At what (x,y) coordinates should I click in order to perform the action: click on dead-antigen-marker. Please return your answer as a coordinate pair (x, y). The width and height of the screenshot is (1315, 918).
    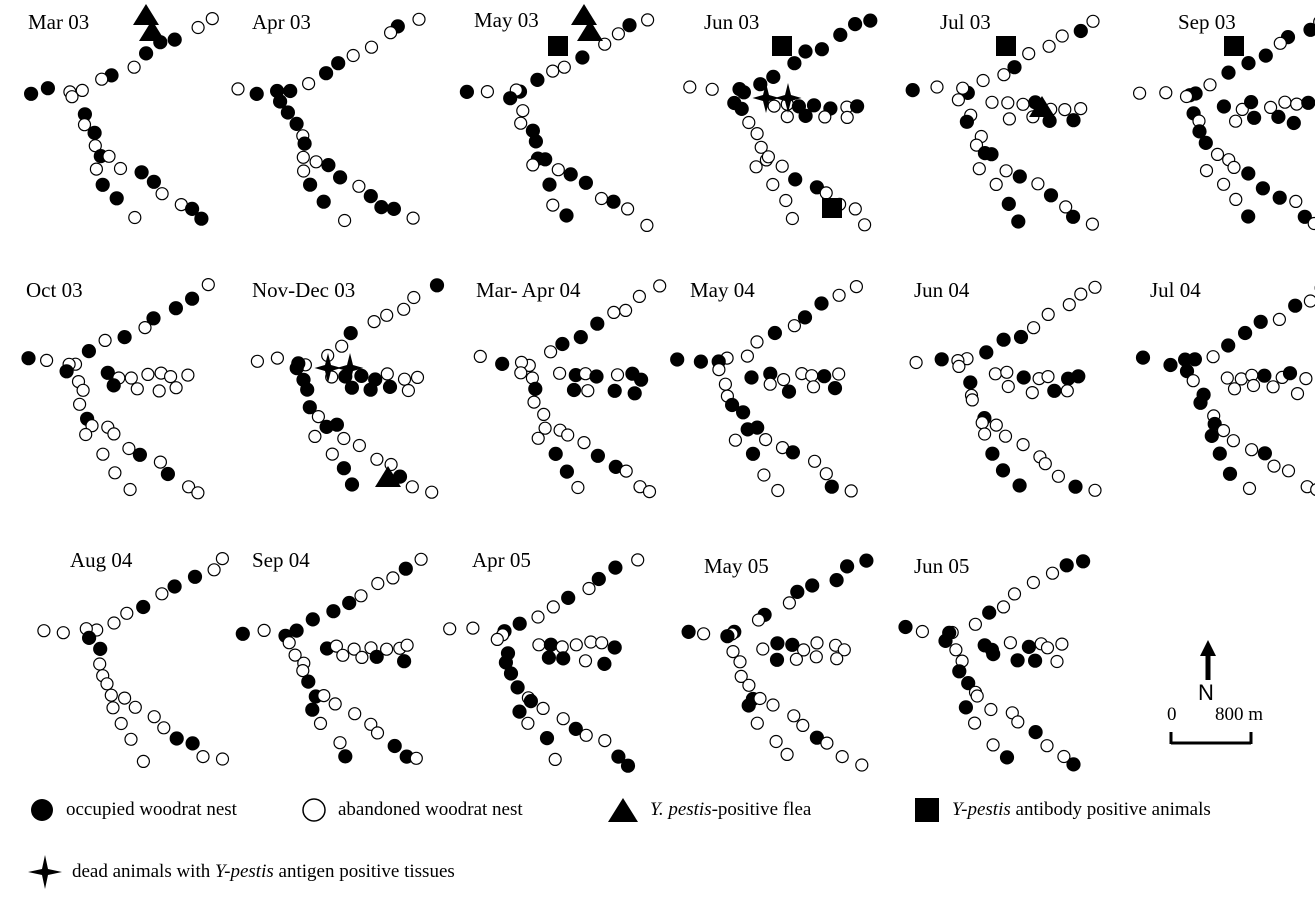
    Looking at the image, I should click on (766, 98).